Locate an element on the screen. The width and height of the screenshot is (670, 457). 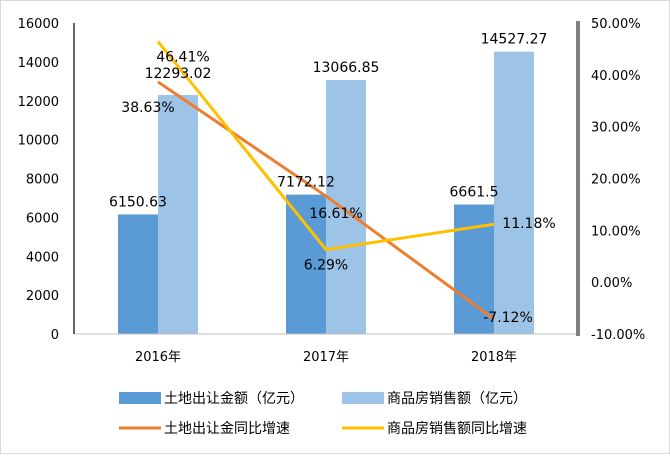
legend-label: 商品房销售额同比增速 is located at coordinates (457, 429).